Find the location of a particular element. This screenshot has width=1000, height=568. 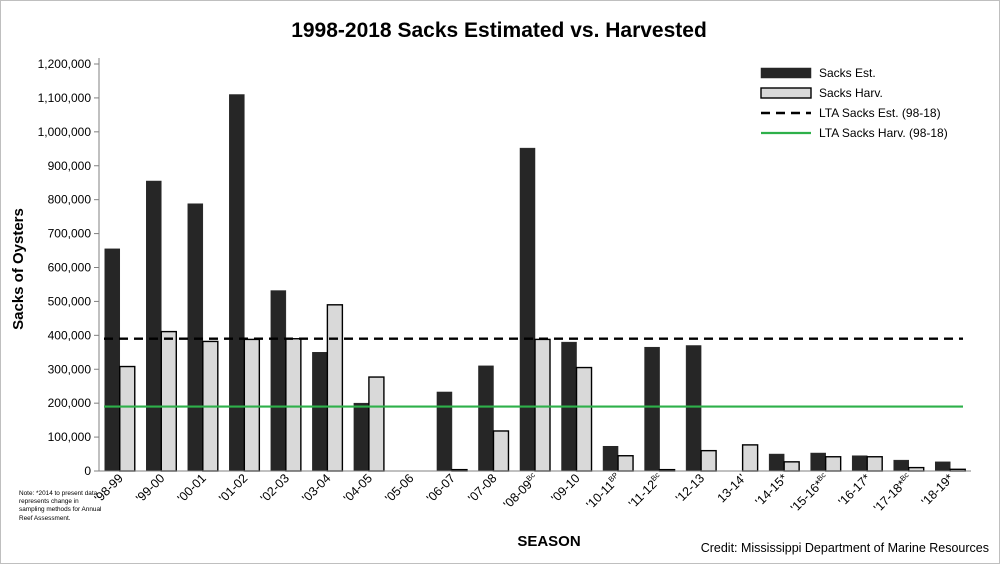

y-tick-label: 200,000 is located at coordinates (70, 403).